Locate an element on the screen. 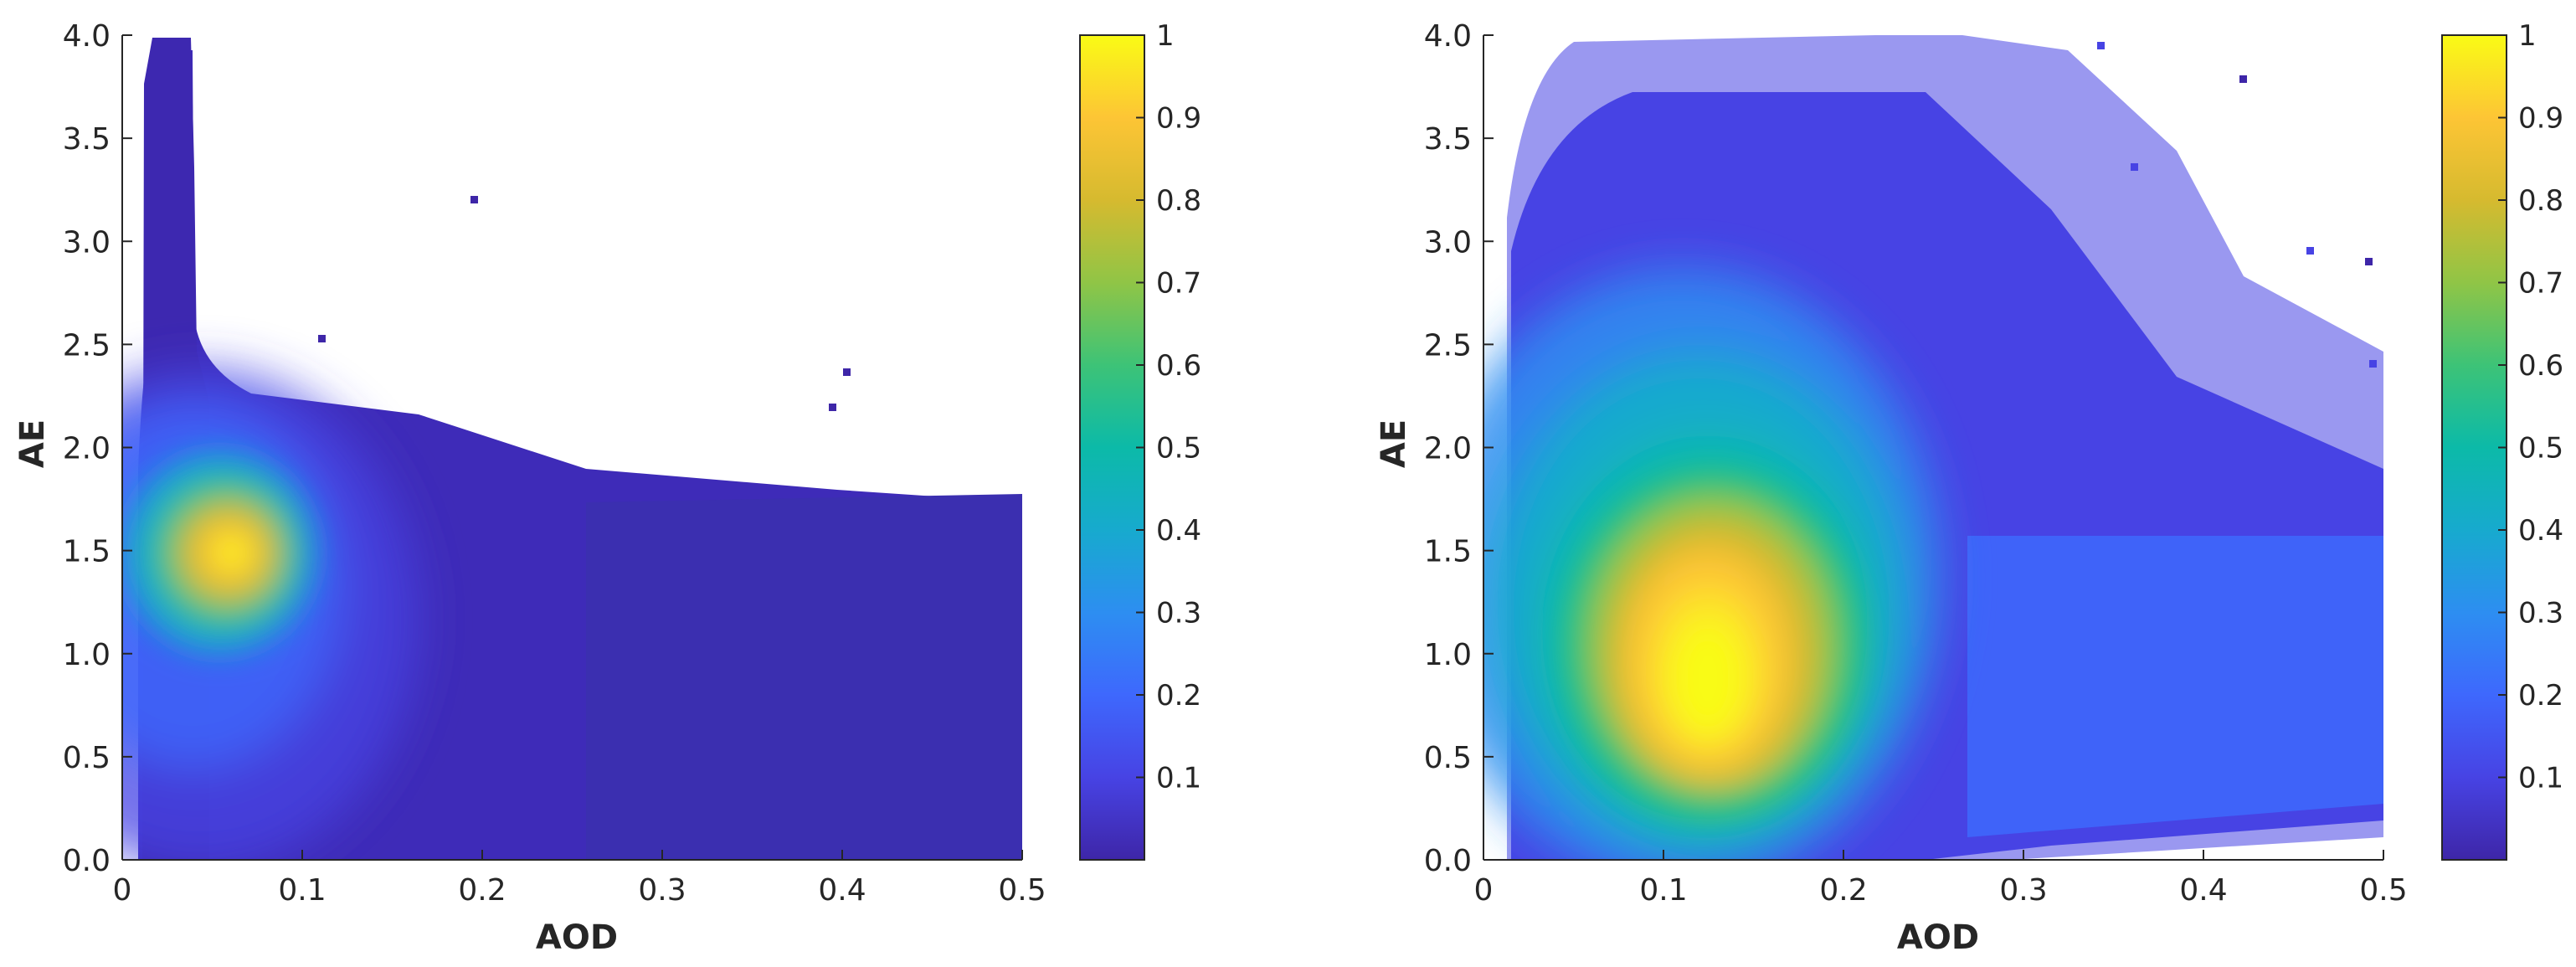  y-axis-title-right: AE is located at coordinates (1394, 443).